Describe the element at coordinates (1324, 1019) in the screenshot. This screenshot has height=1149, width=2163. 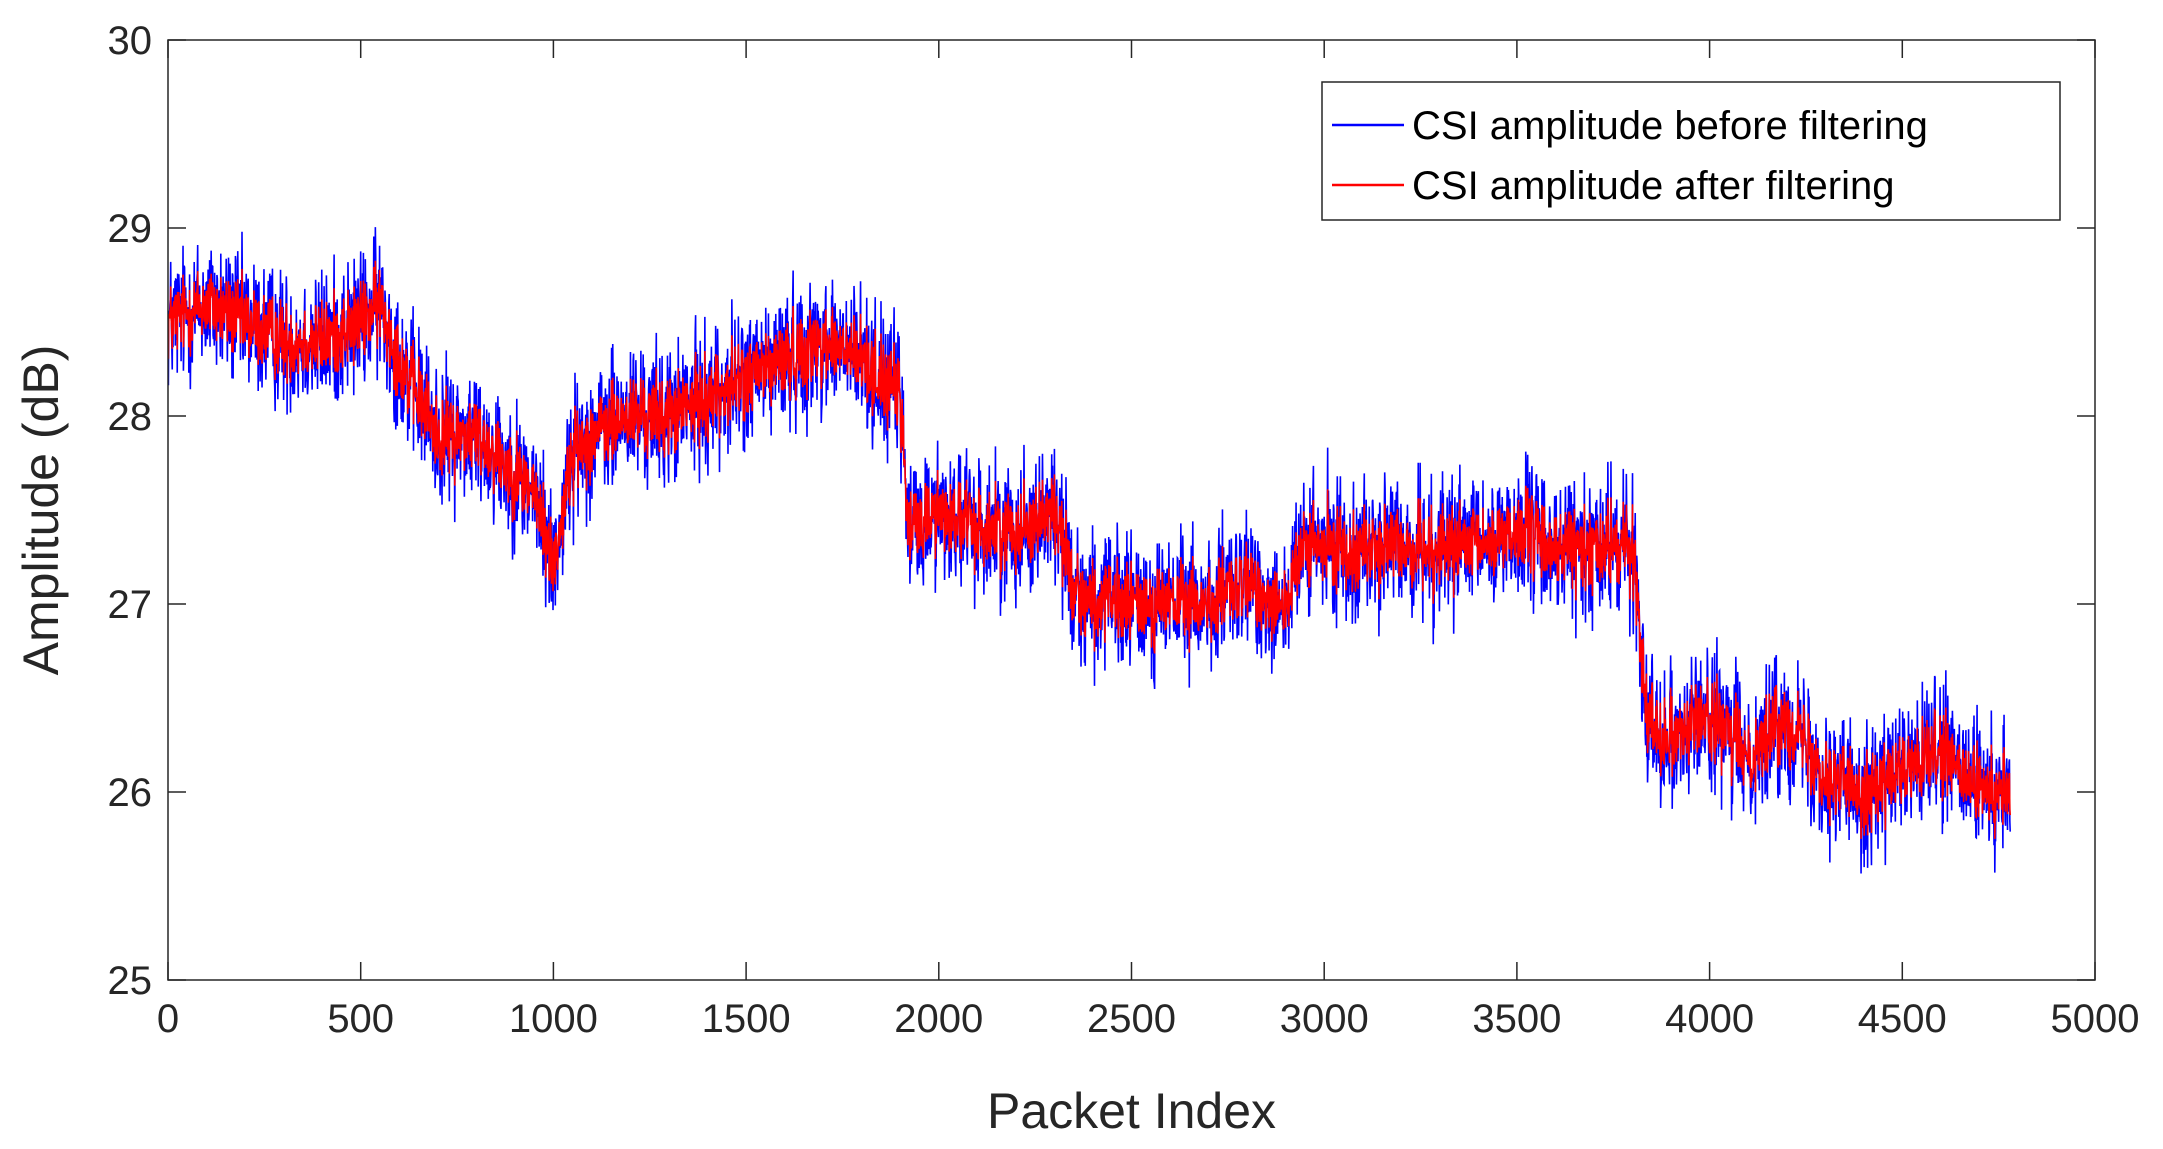
I see `x-tick-label: 3000` at that location.